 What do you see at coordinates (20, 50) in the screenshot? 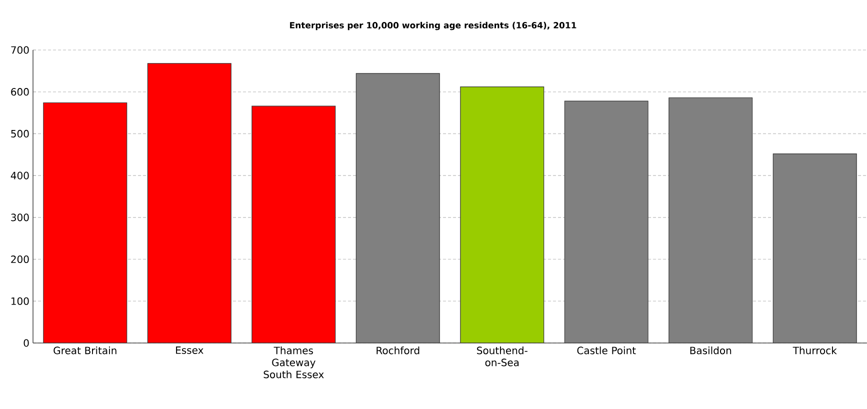
I see `y-tick-label: 700` at bounding box center [20, 50].